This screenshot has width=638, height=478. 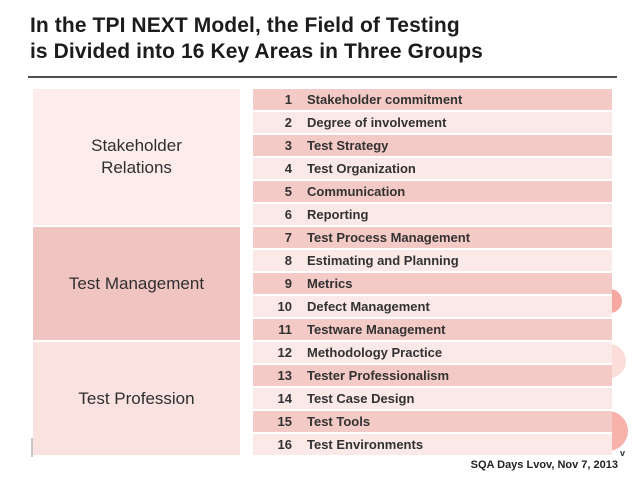 I want to click on key-area-row-1: 1 Stakeholder commitment, so click(x=432, y=99).